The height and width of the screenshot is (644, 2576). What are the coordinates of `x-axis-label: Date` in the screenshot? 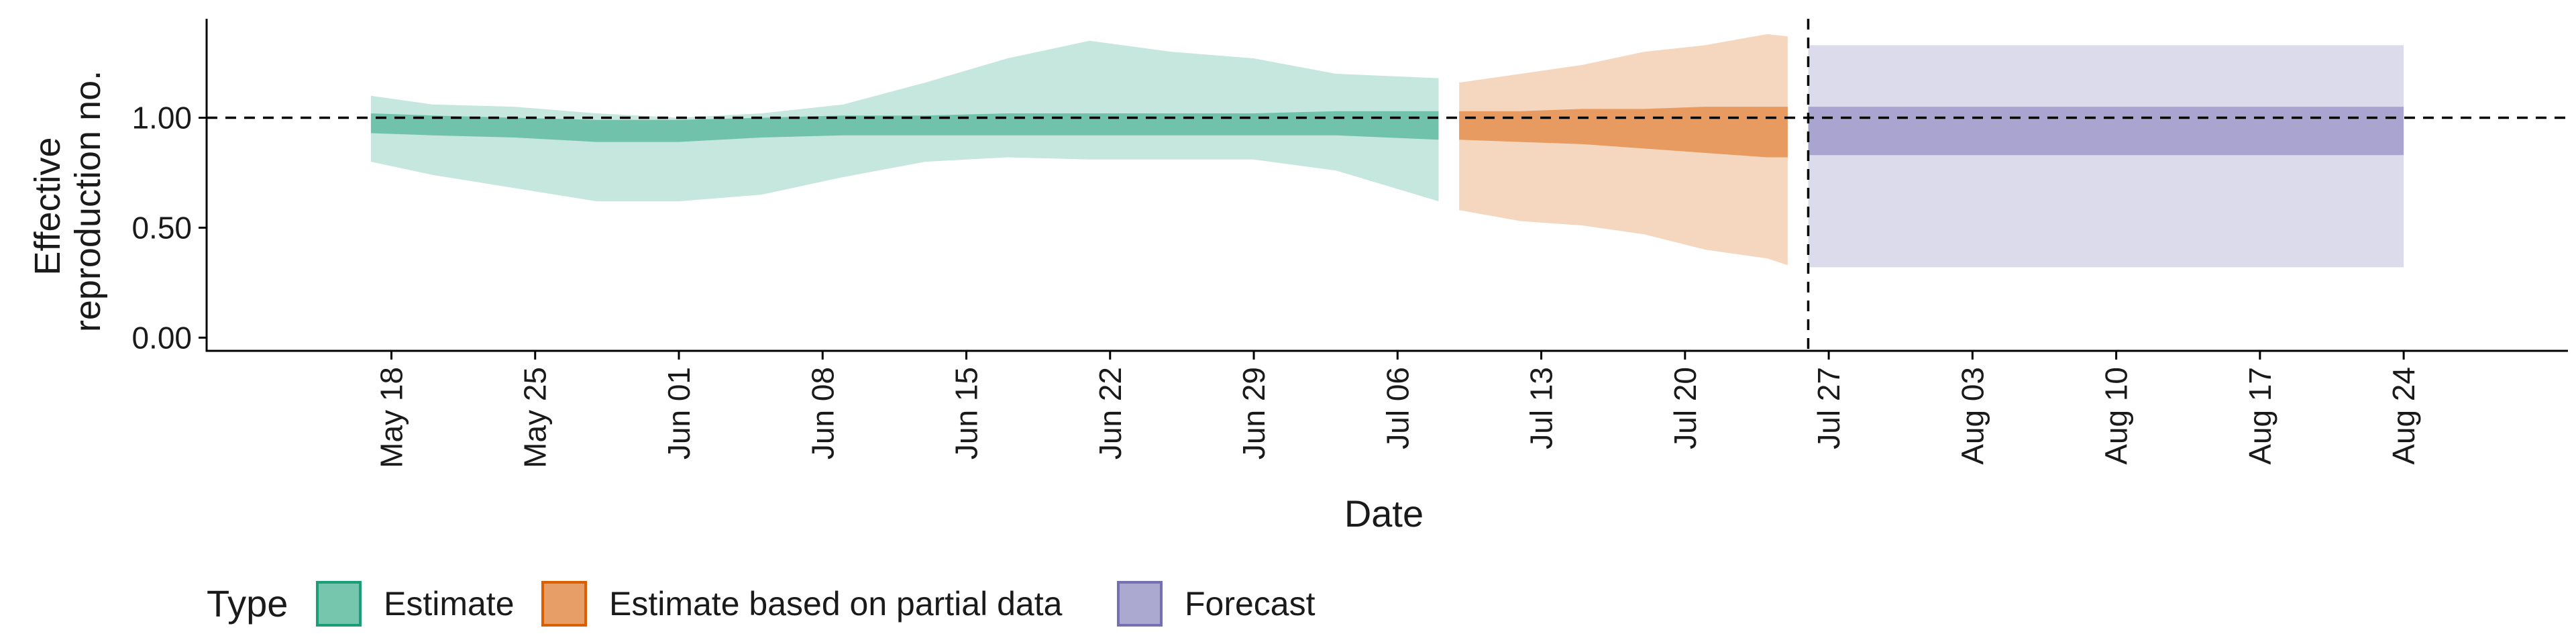 It's located at (1384, 513).